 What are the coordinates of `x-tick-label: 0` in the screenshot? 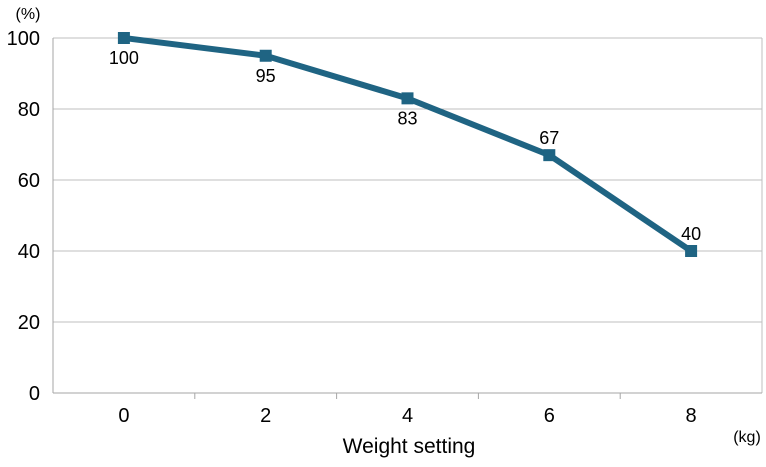 It's located at (123, 416).